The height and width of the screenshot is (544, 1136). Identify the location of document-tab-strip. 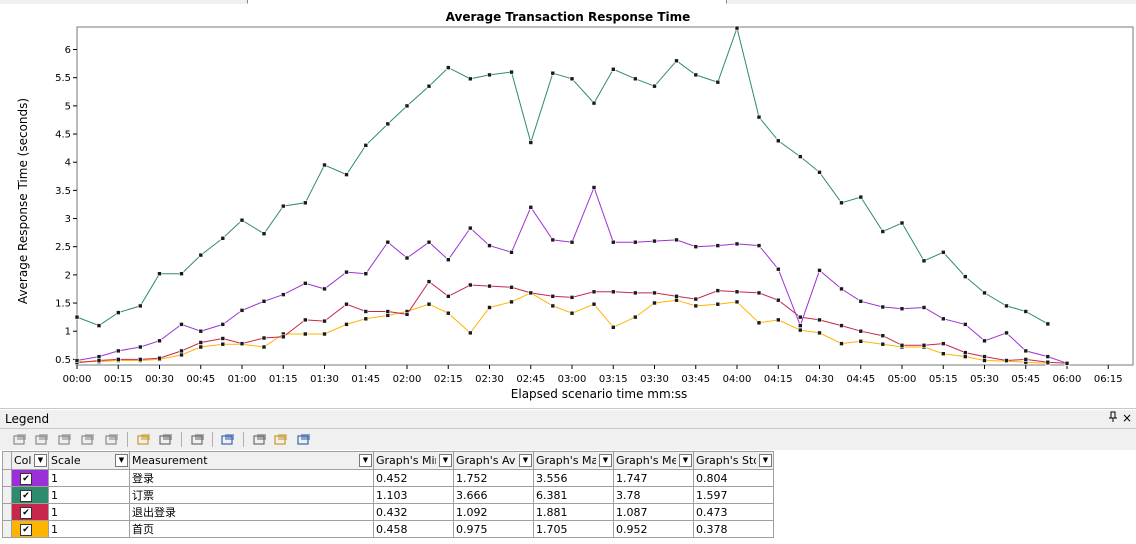
(568, 2).